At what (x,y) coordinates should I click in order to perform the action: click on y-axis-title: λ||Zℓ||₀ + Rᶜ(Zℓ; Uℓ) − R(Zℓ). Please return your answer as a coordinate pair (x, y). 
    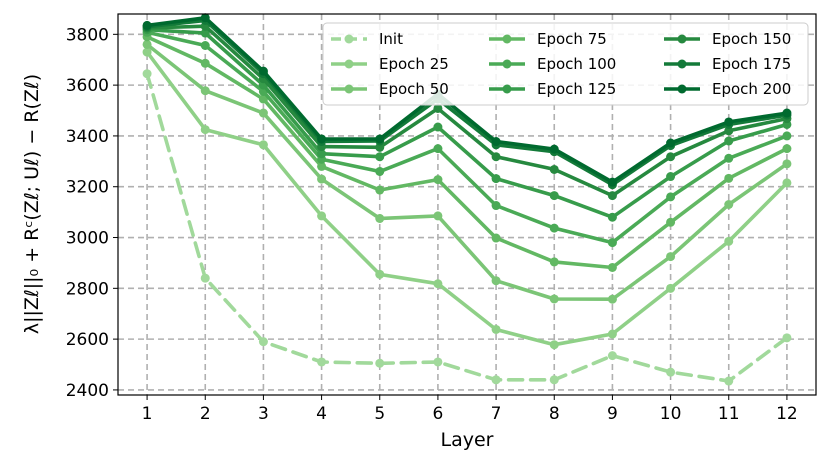
    Looking at the image, I should click on (32, 204).